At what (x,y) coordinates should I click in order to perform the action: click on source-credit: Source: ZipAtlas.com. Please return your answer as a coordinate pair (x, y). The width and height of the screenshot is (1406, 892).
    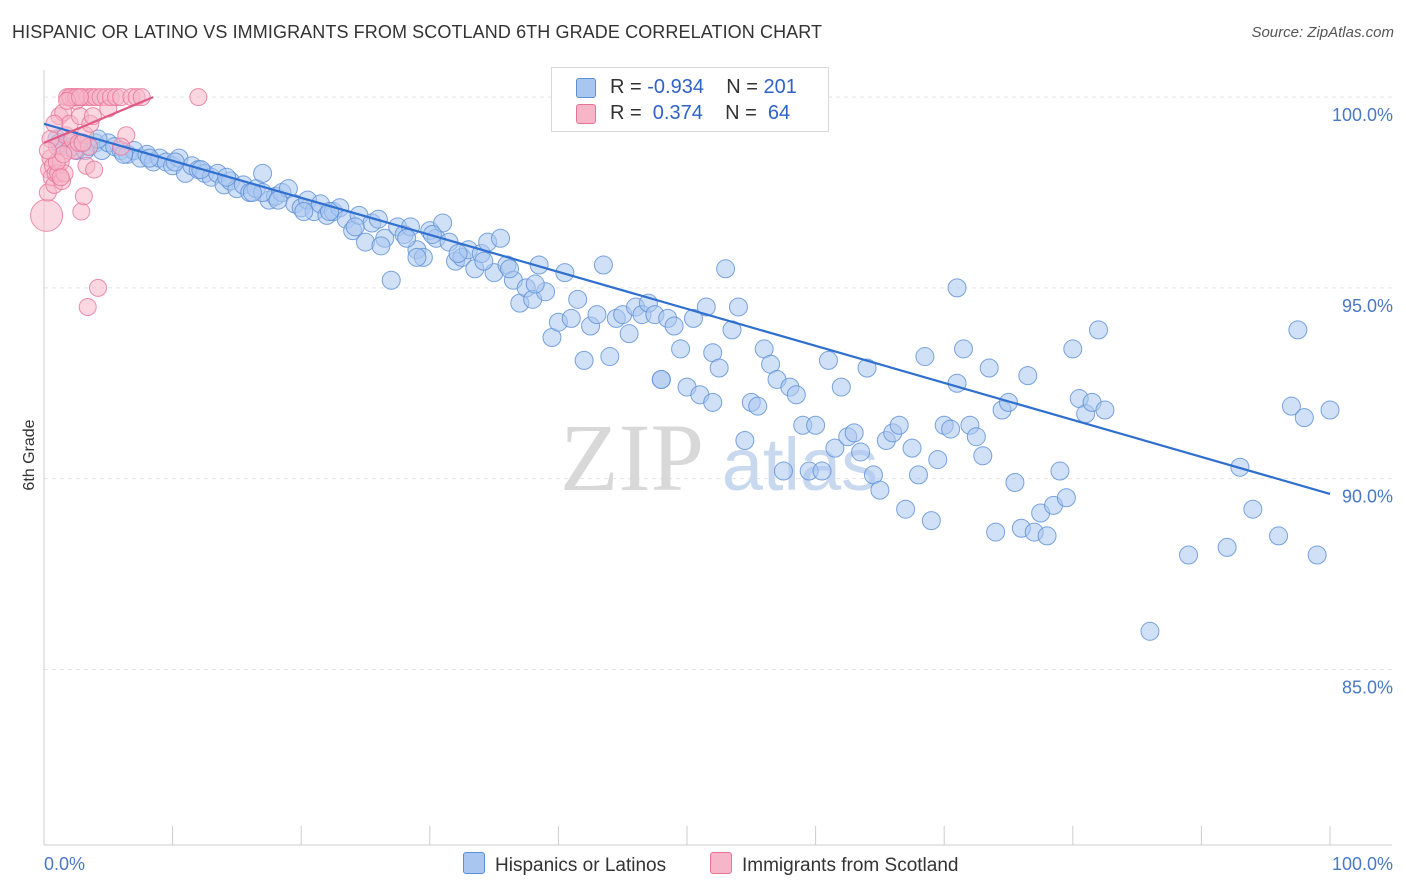
    Looking at the image, I should click on (1322, 32).